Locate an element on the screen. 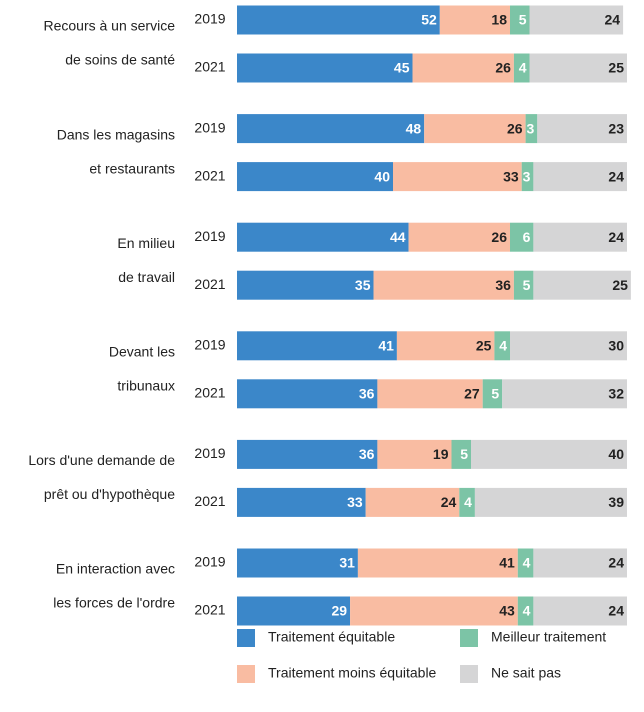 This screenshot has height=712, width=644. group-label: Recours à un service is located at coordinates (109, 26).